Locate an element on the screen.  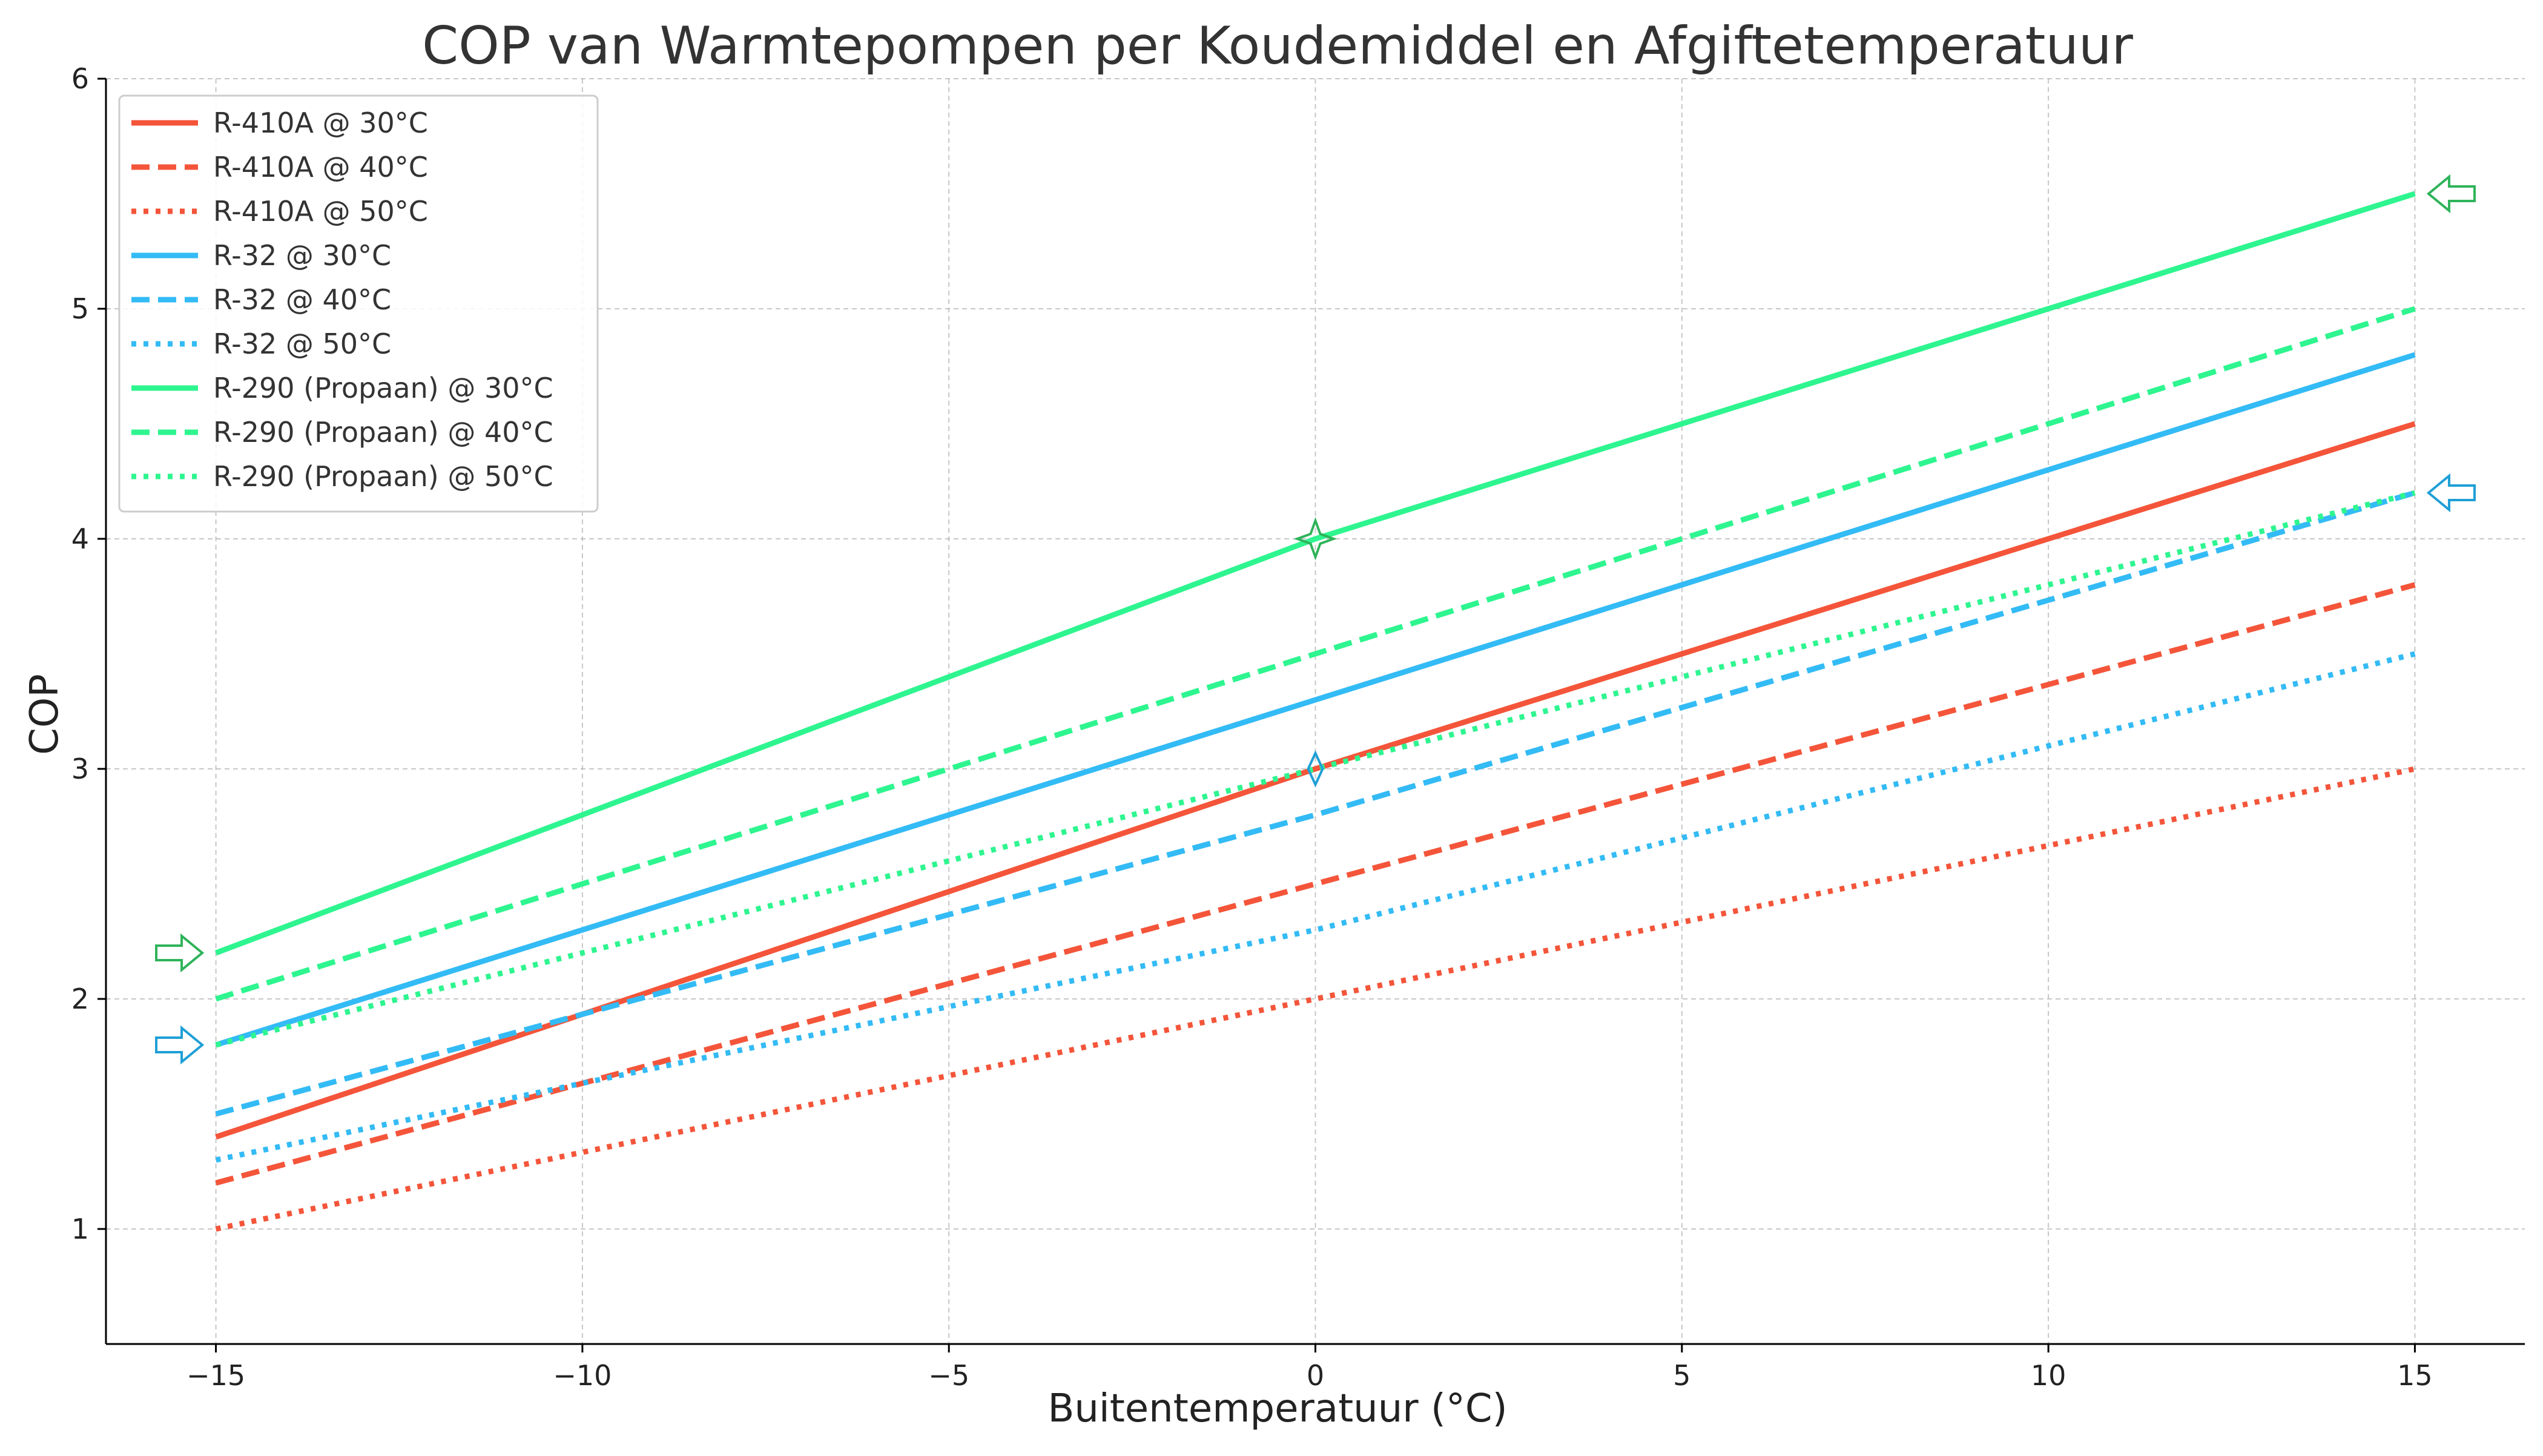
legend-label-5: R-32 @ 50°C is located at coordinates (302, 344).